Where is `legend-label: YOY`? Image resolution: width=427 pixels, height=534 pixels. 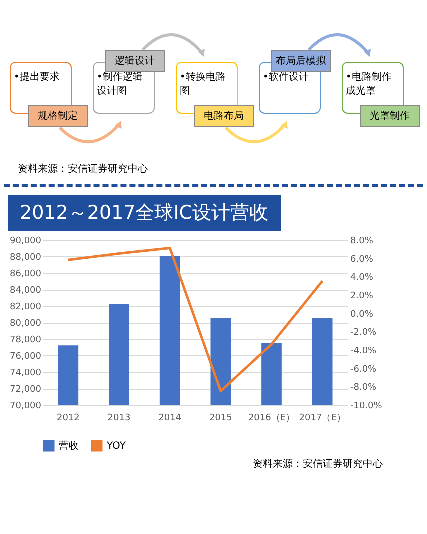 legend-label: YOY is located at coordinates (116, 446).